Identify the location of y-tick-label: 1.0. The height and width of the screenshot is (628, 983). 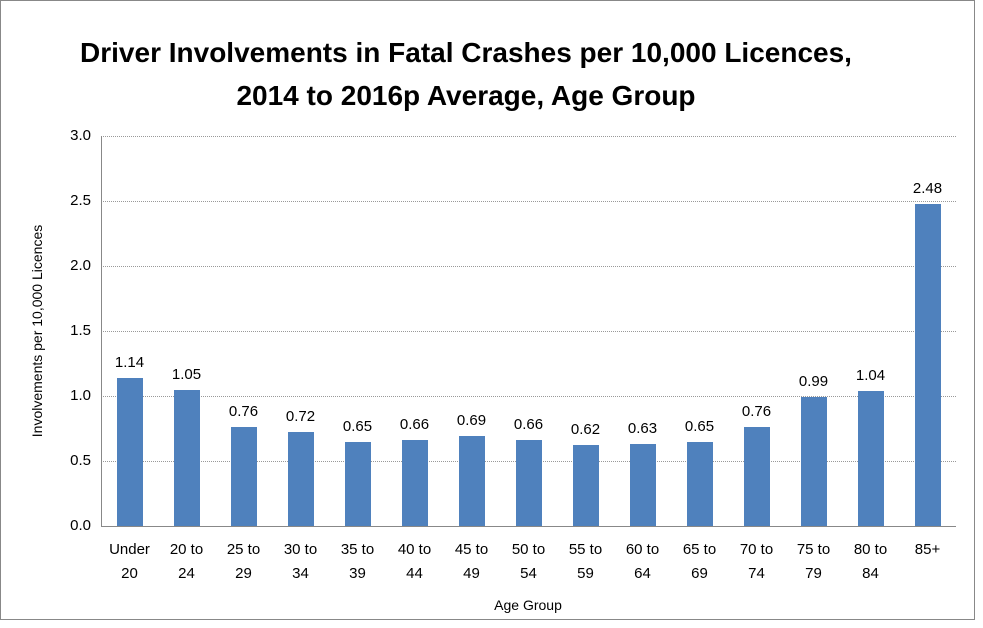
(80, 395).